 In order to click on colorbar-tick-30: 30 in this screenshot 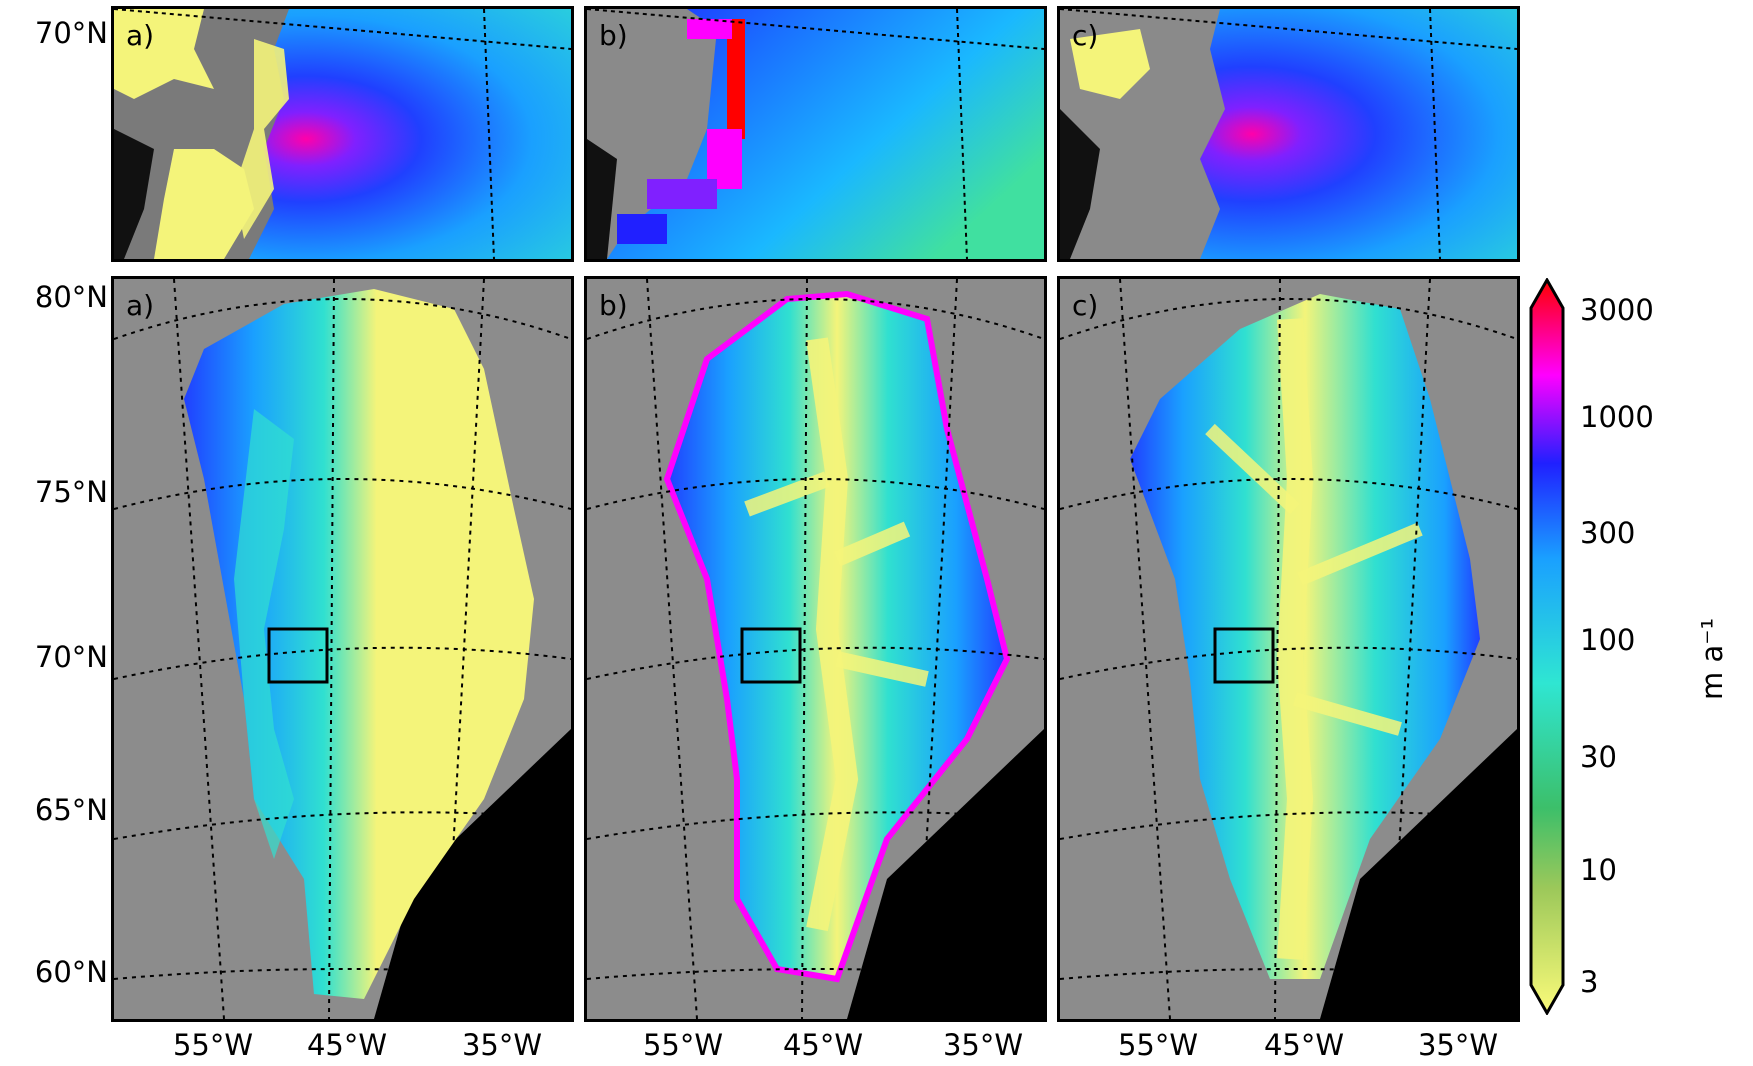, I will do `click(1598, 757)`.